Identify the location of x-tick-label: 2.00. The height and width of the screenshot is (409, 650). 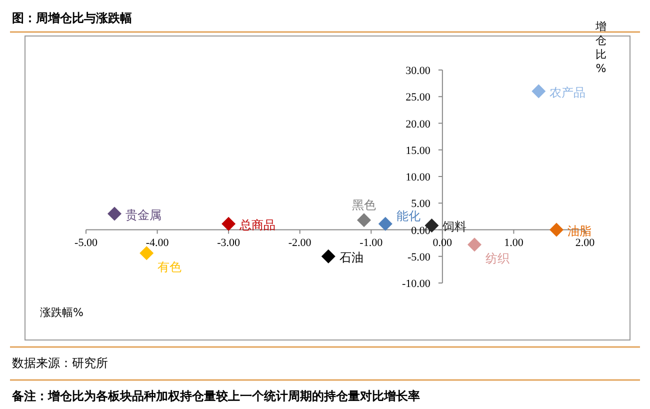
(585, 242).